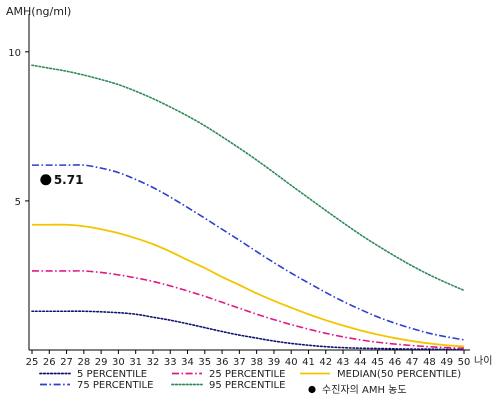 The image size is (500, 400). What do you see at coordinates (247, 374) in the screenshot?
I see `legend-label: 25 PERCENTILE` at bounding box center [247, 374].